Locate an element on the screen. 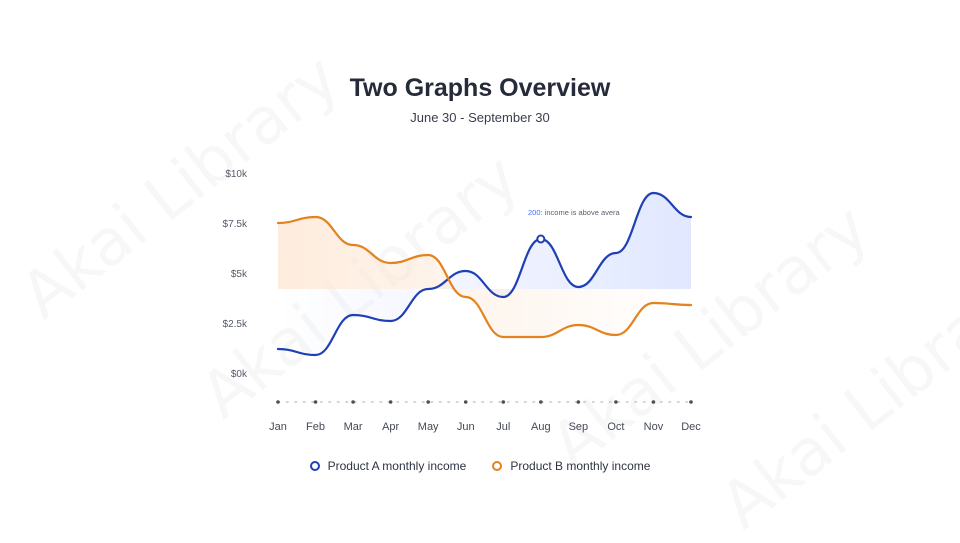 The height and width of the screenshot is (543, 960). legend-label: Product B monthly income is located at coordinates (580, 466).